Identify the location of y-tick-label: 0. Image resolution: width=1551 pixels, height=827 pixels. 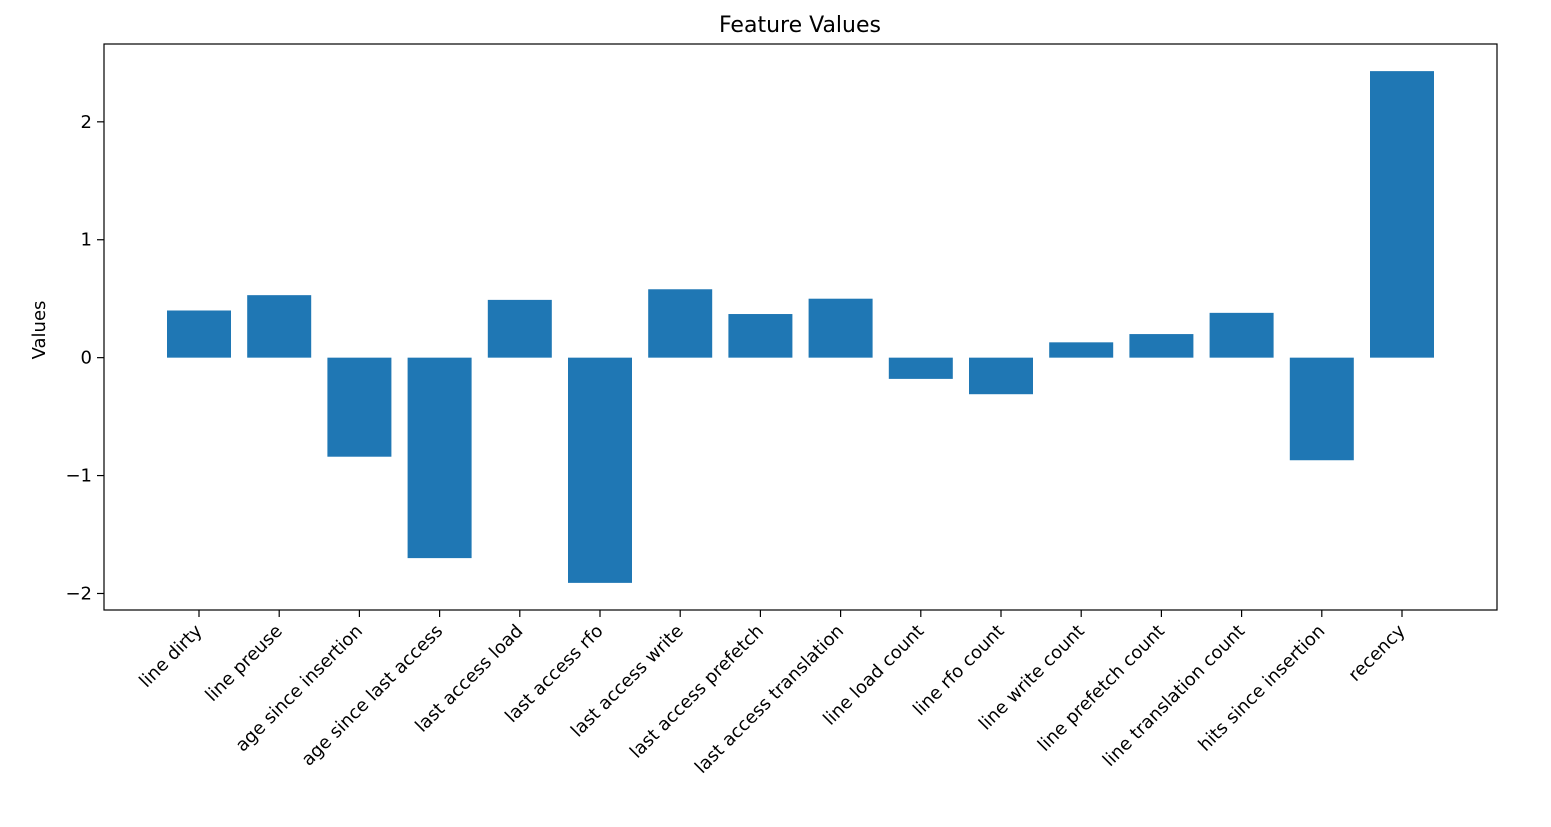
(86, 358).